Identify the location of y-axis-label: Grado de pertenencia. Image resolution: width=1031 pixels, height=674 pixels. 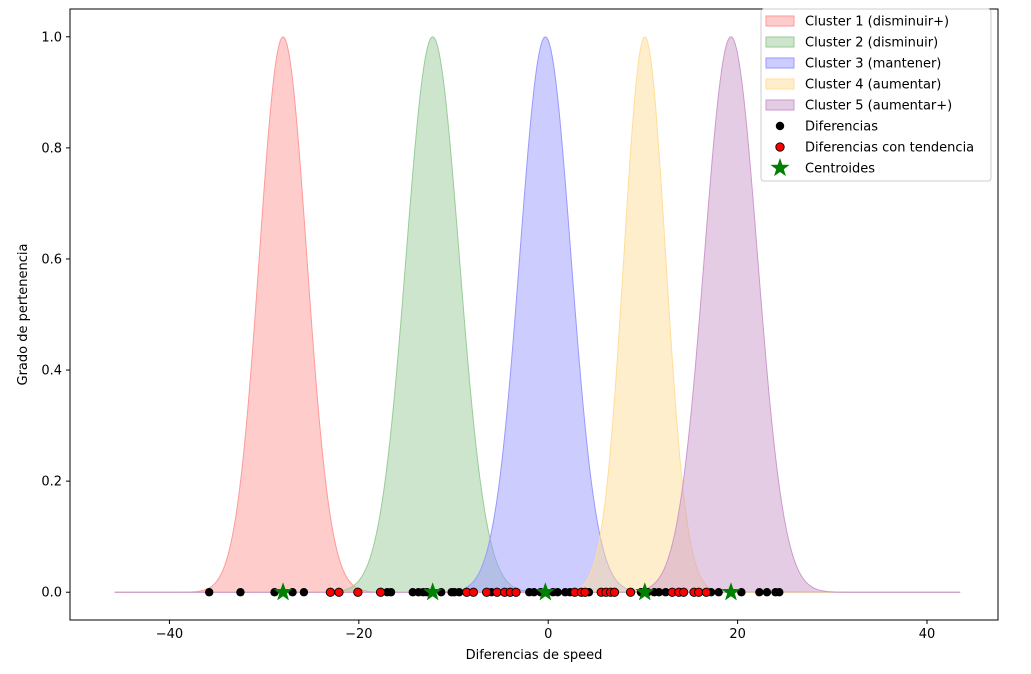
(23, 315).